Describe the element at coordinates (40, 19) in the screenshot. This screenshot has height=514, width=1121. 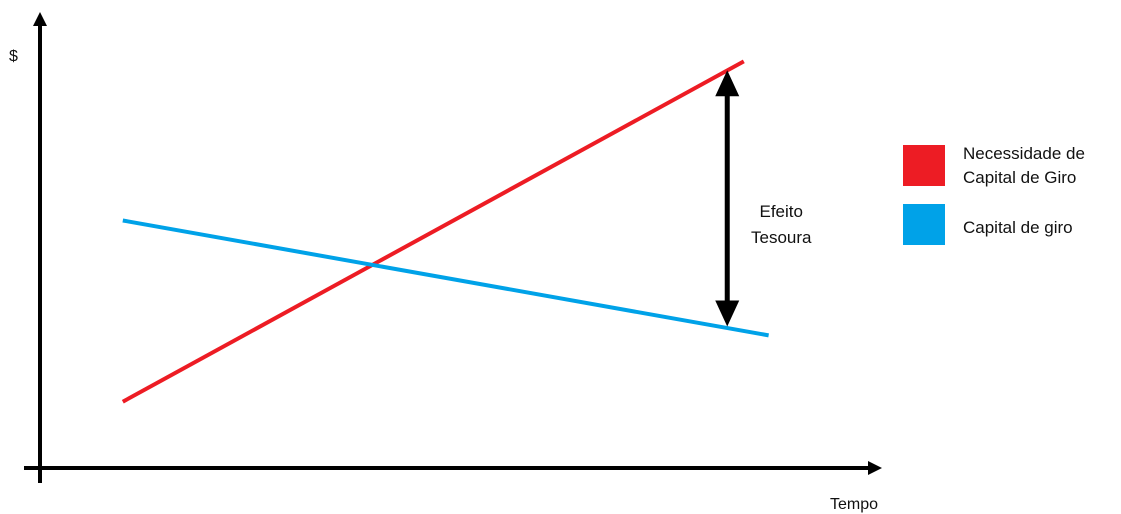
I see `y-axis-arrow-icon` at that location.